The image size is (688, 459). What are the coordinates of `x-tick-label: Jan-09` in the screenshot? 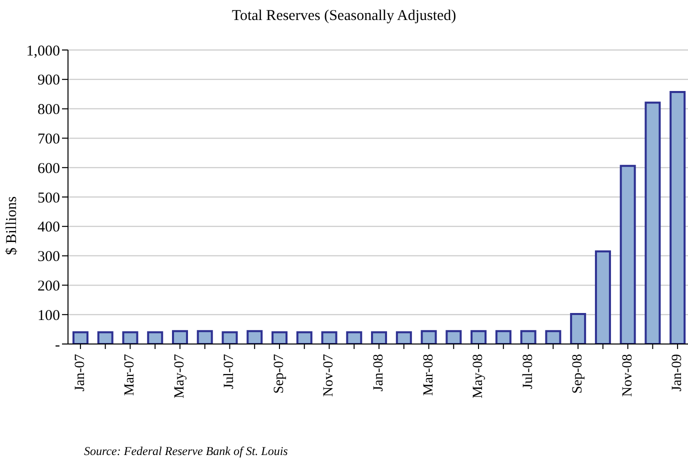 It's located at (678, 373).